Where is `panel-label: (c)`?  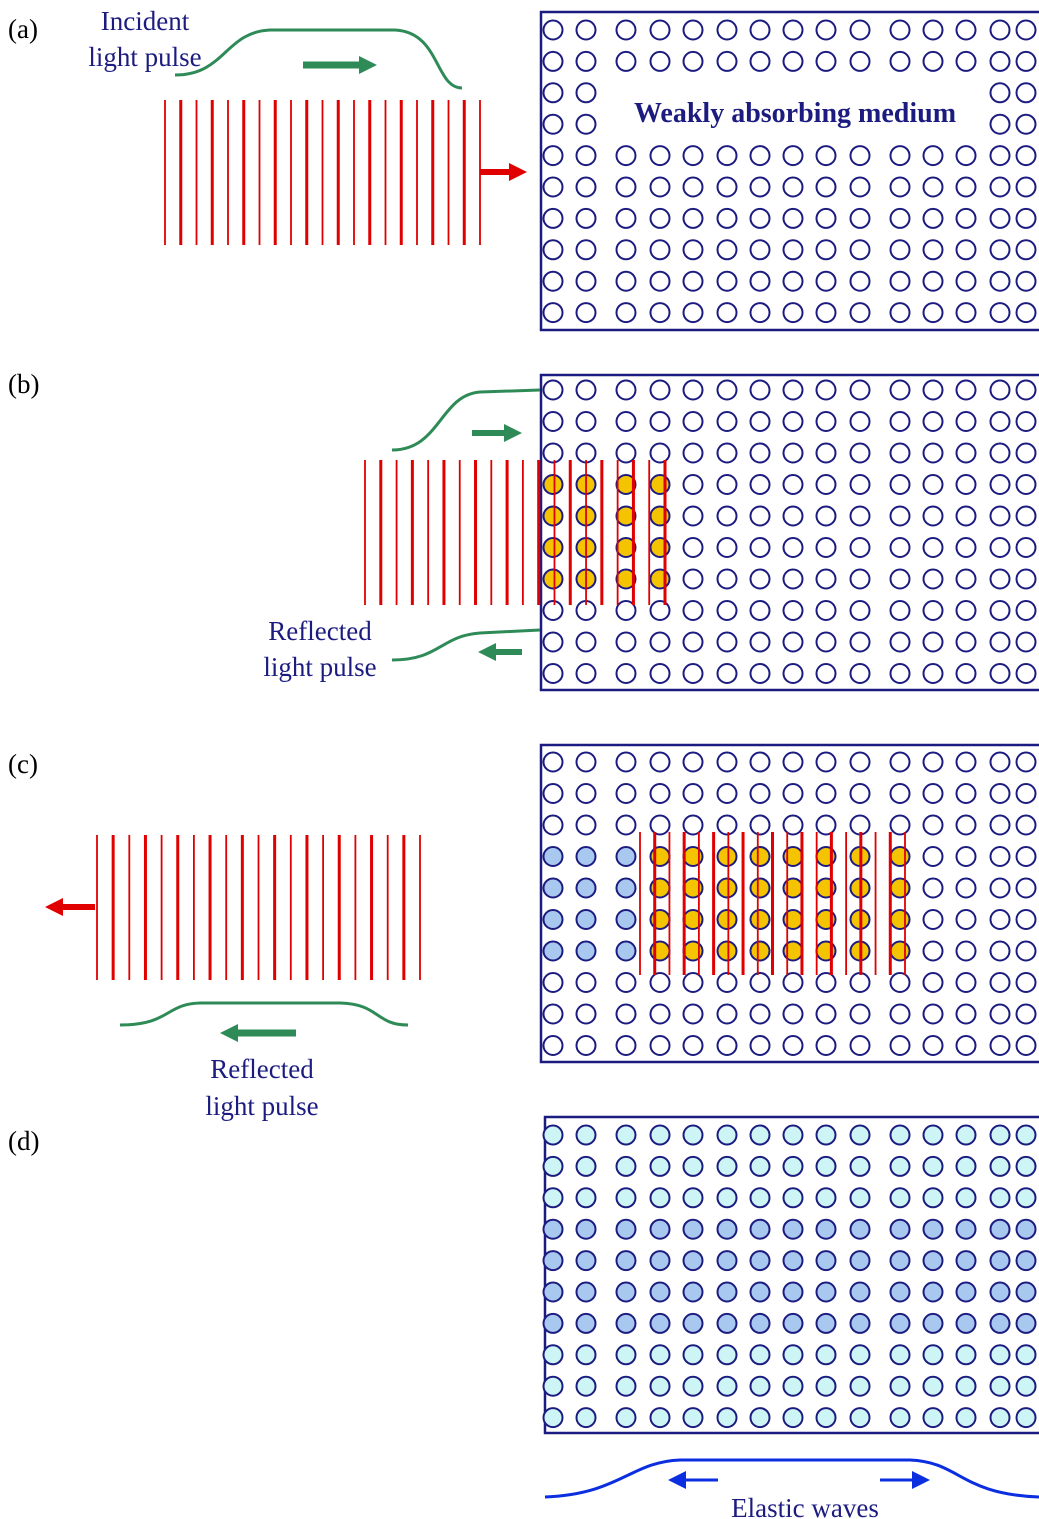
panel-label: (c) is located at coordinates (23, 764).